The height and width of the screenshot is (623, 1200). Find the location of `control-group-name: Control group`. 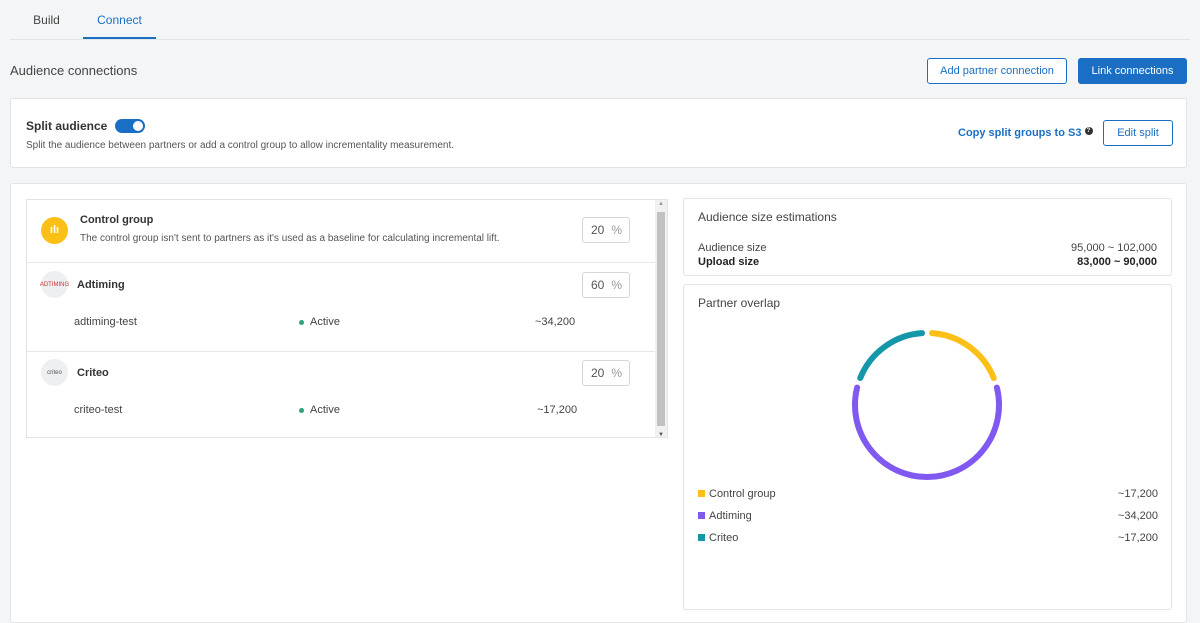

control-group-name: Control group is located at coordinates (117, 220).